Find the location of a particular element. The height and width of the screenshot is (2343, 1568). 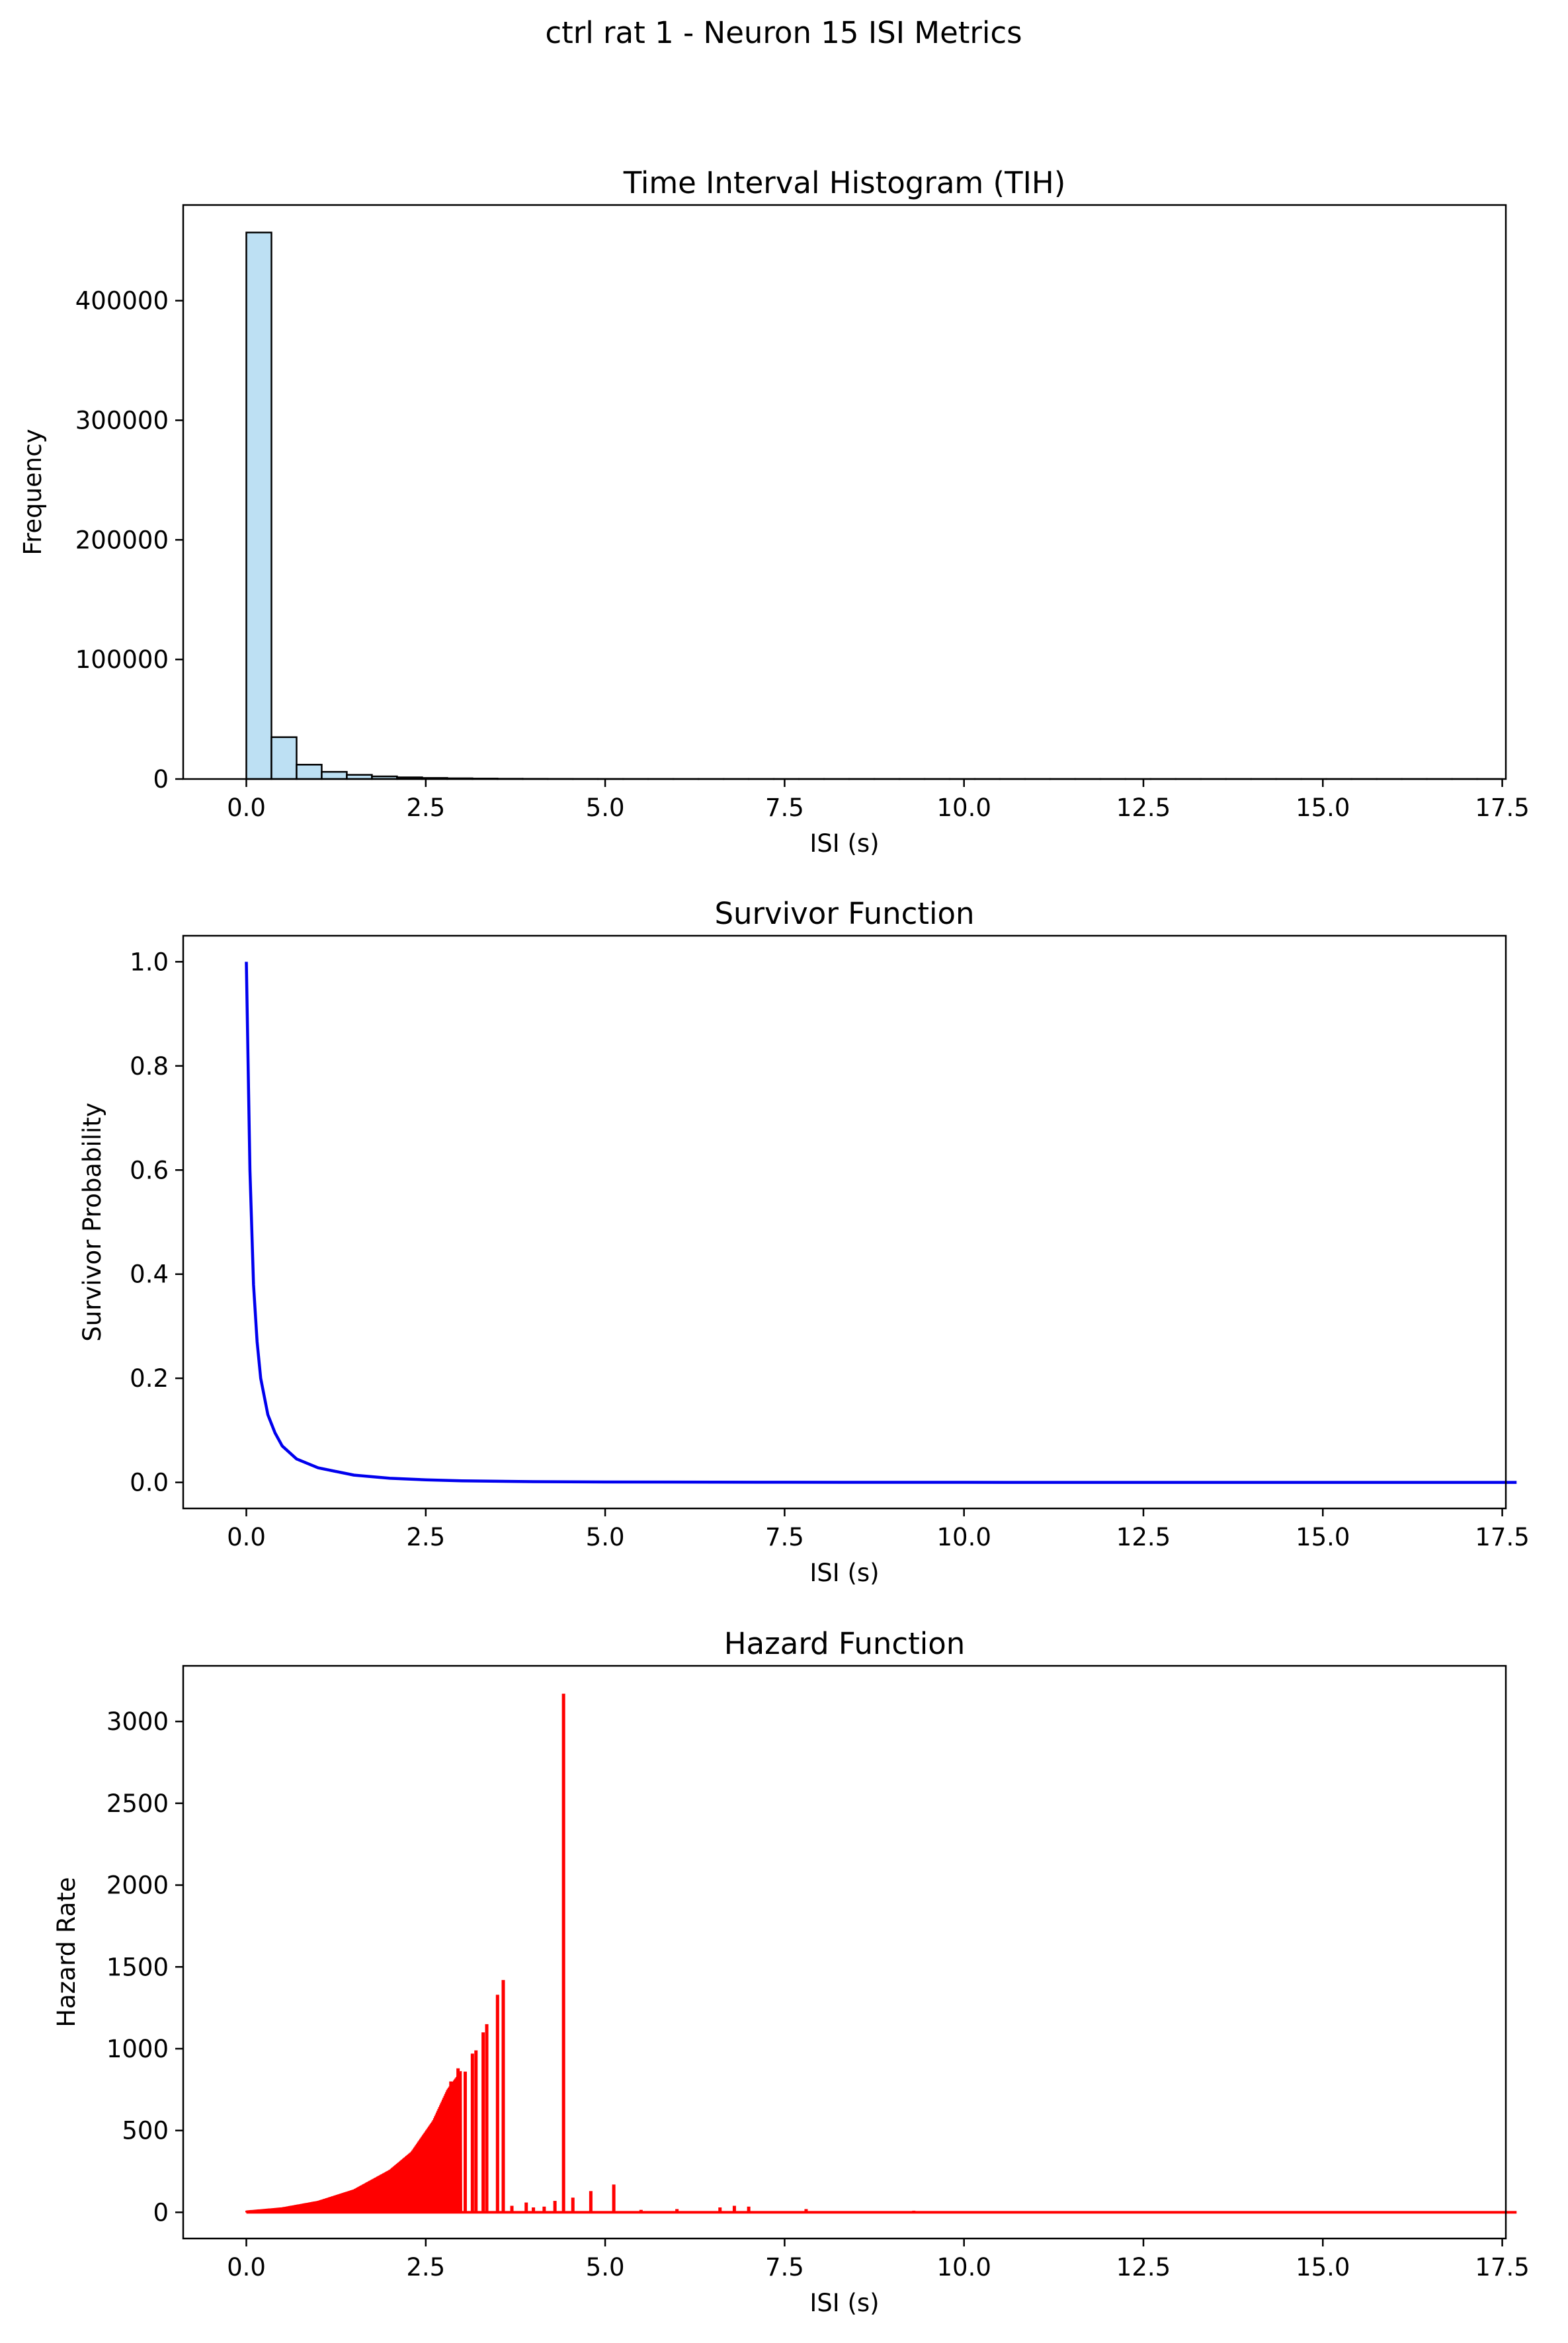

y-tick-label: 0.4 is located at coordinates (149, 1274).